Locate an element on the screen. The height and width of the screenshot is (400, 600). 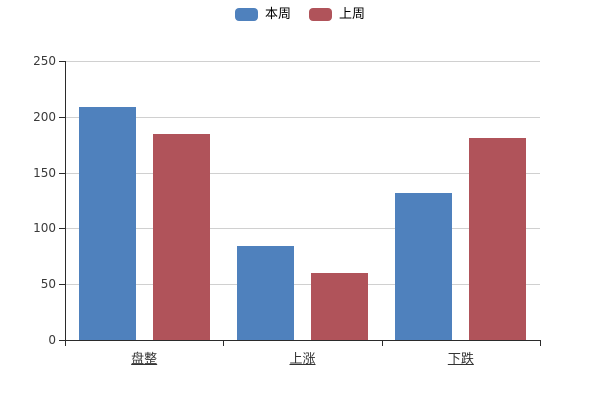
bar-盘整-上周 is located at coordinates (181, 236).